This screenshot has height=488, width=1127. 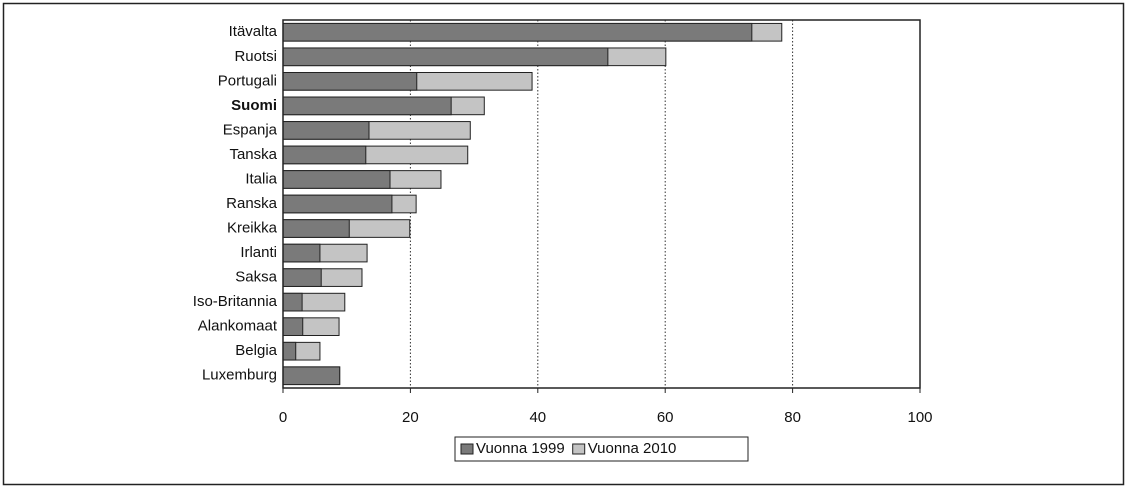 What do you see at coordinates (255, 56) in the screenshot?
I see `y-tick-label: Ruotsi` at bounding box center [255, 56].